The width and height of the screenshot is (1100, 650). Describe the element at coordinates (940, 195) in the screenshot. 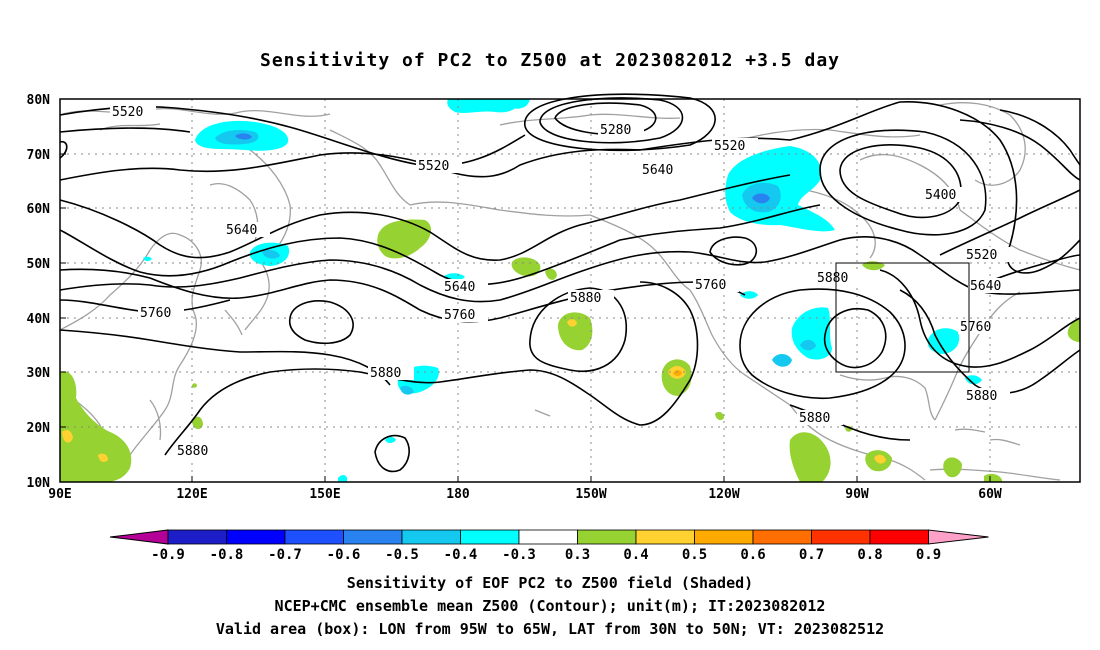

I see `svg-text: 5400` at that location.